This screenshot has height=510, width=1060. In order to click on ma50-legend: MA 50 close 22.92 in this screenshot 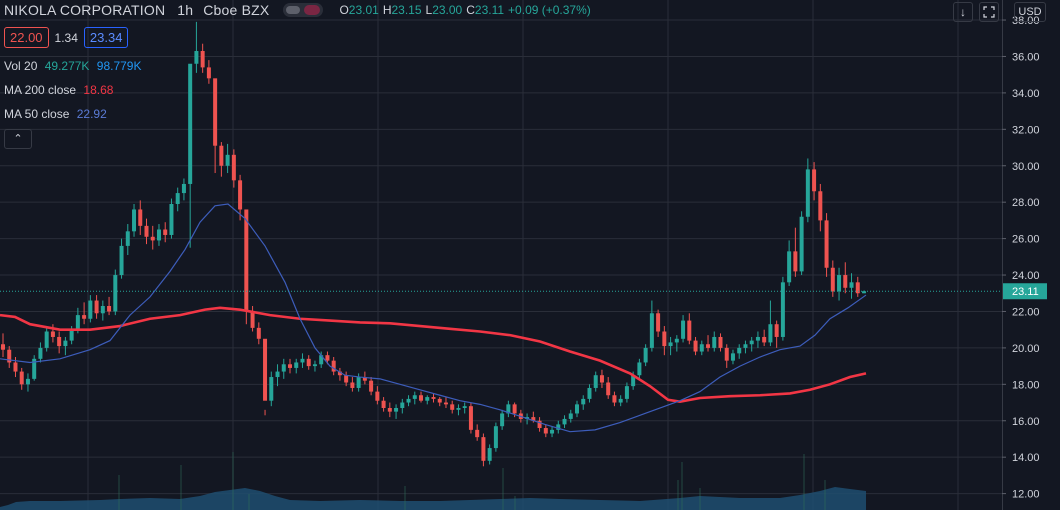, I will do `click(55, 114)`.